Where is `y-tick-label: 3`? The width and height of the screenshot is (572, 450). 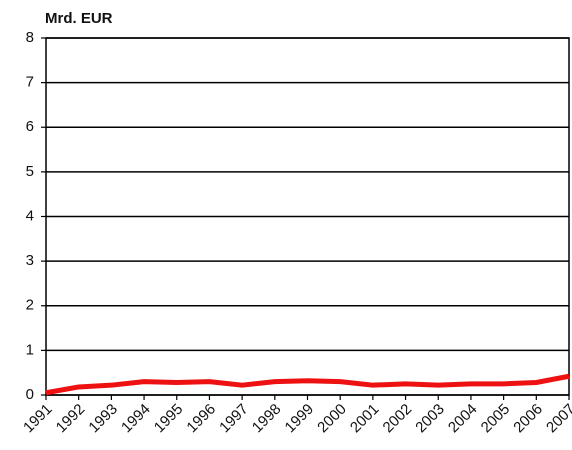
y-tick-label: 3 is located at coordinates (30, 260).